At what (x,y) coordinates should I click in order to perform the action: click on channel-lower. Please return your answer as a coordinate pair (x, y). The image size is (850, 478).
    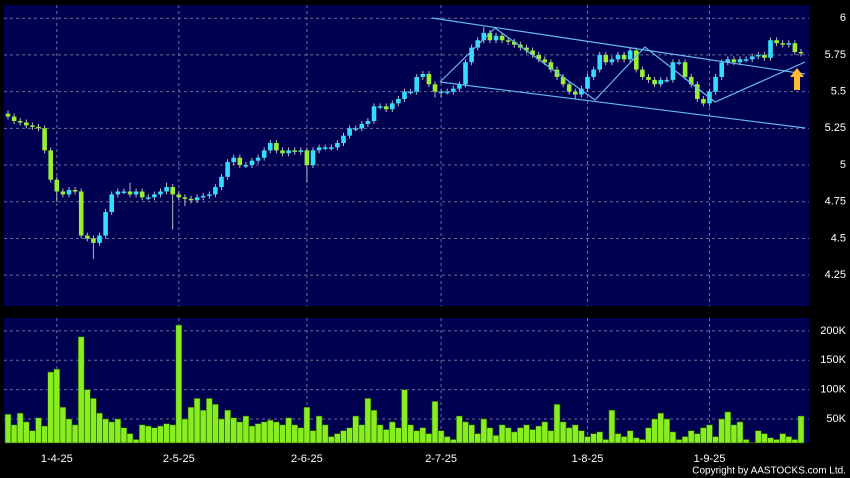
    Looking at the image, I should click on (622, 105).